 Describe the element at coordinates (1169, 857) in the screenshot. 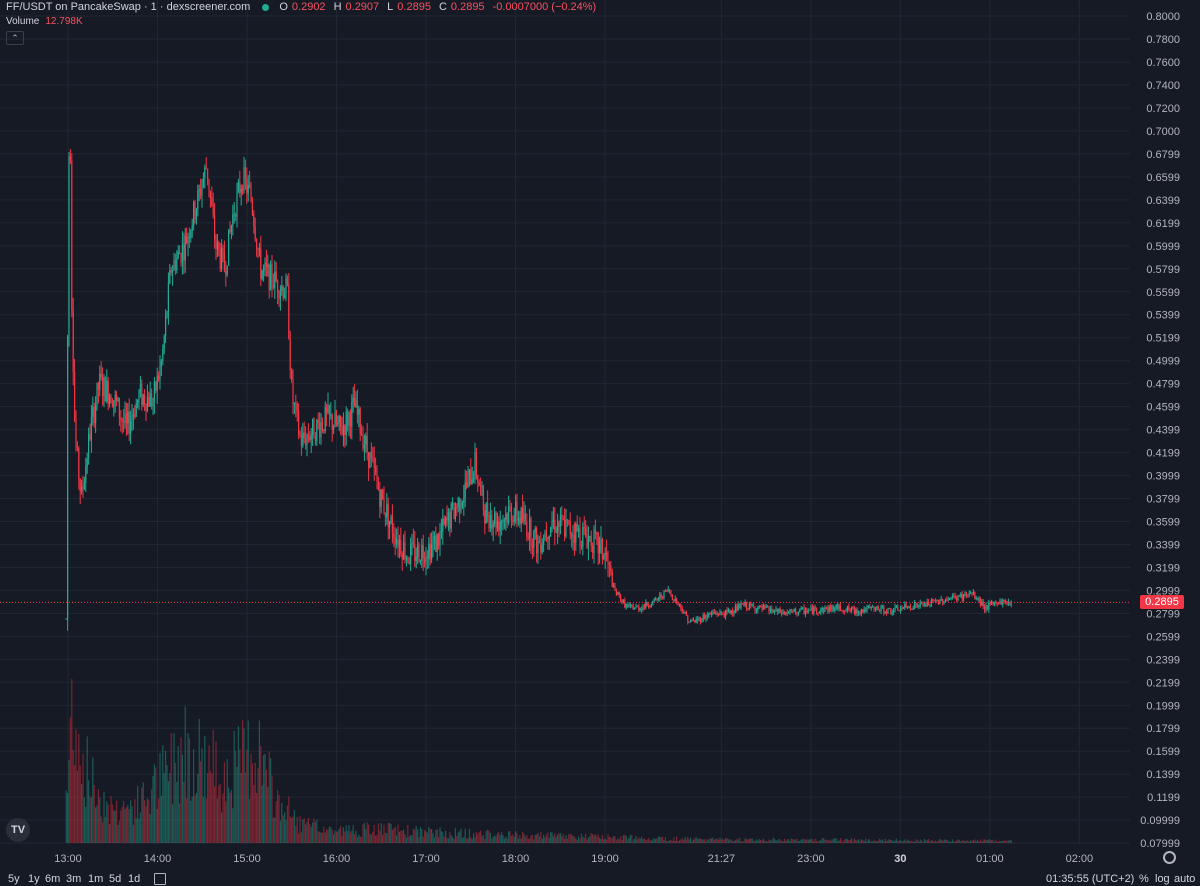

I see `settings-gear-icon` at that location.